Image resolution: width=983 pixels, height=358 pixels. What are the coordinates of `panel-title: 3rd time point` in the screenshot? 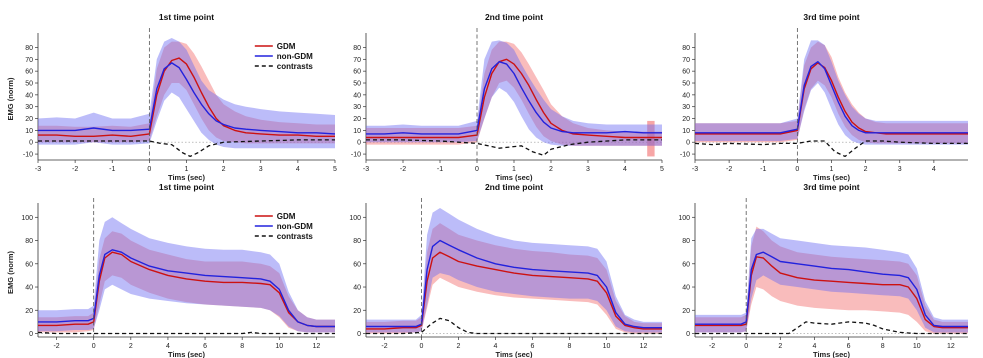 It's located at (831, 187).